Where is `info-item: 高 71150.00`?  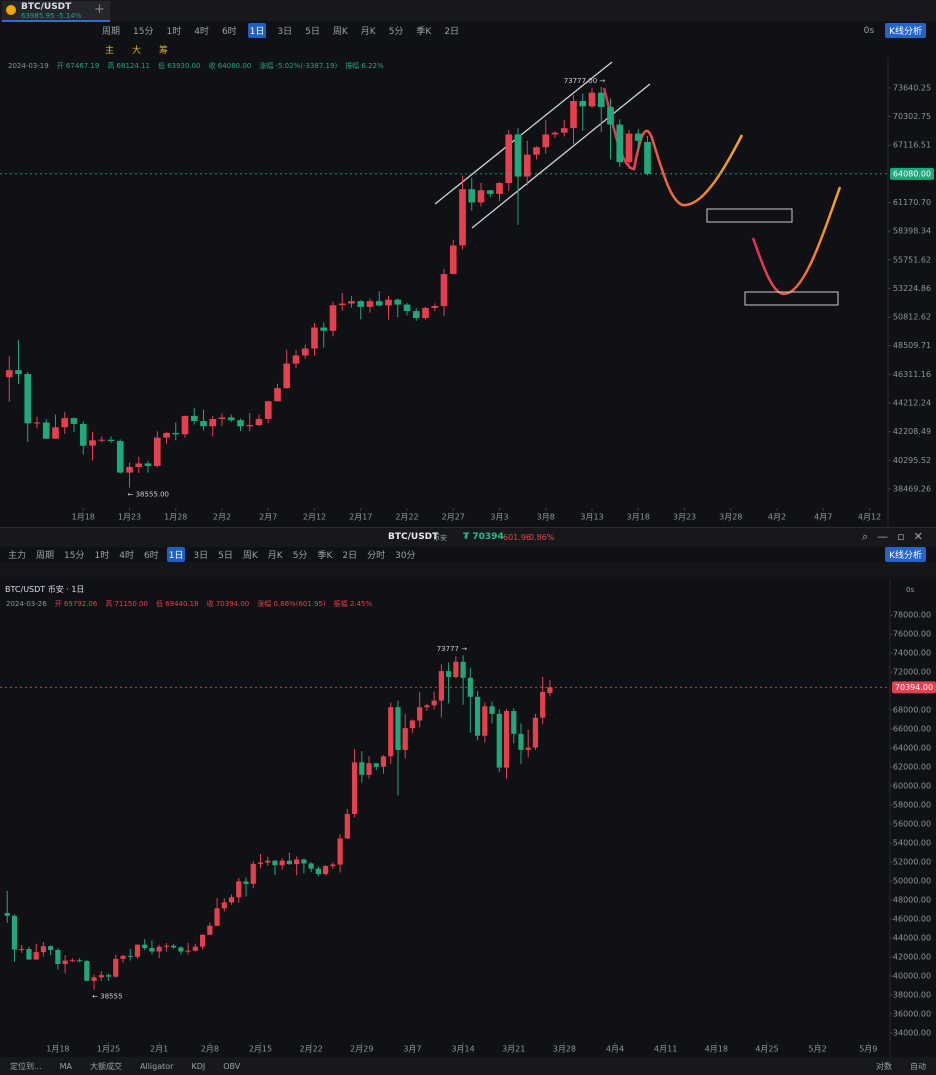
info-item: 高 71150.00 is located at coordinates (126, 604).